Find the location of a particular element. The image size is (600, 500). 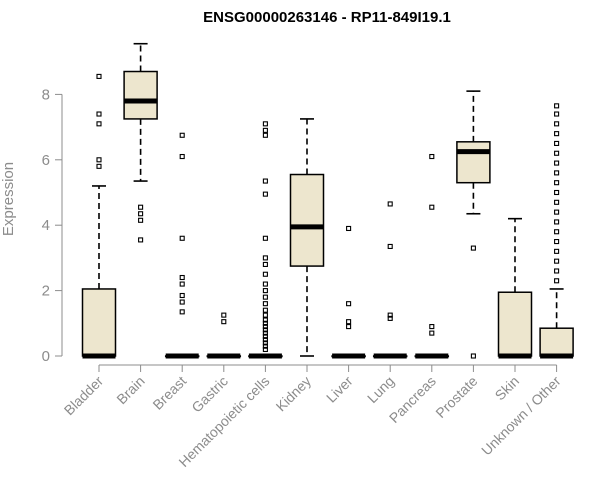

chart-title: ENSG00000263146 - RP11-849I19.1 is located at coordinates (327, 17).